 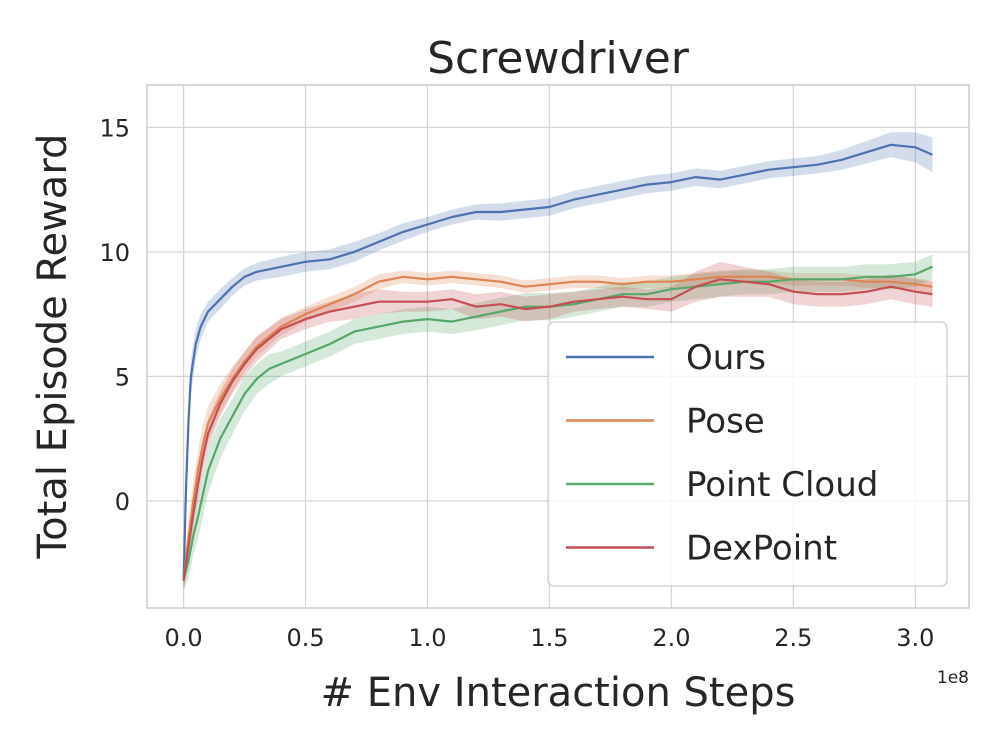 I want to click on x-tick-label: 2.0, so click(x=671, y=638).